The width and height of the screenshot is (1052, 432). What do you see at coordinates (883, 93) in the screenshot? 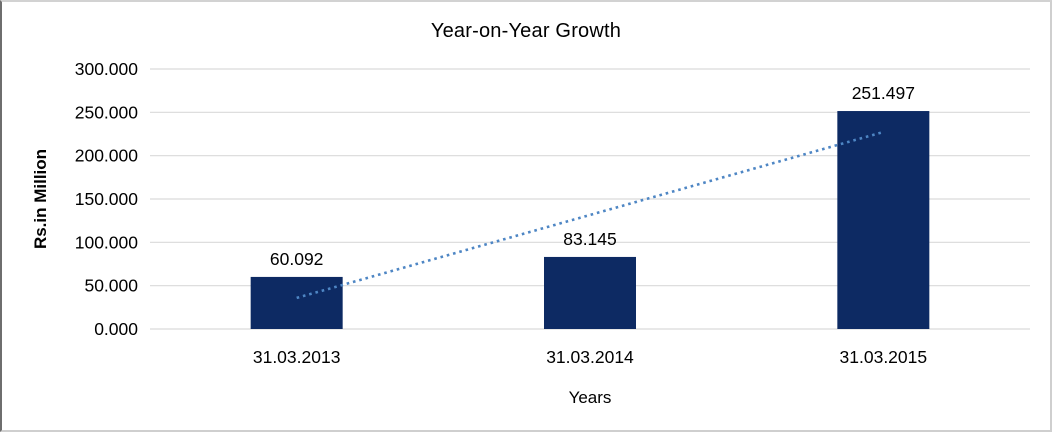
I see `bar-value-label: 251.497` at bounding box center [883, 93].